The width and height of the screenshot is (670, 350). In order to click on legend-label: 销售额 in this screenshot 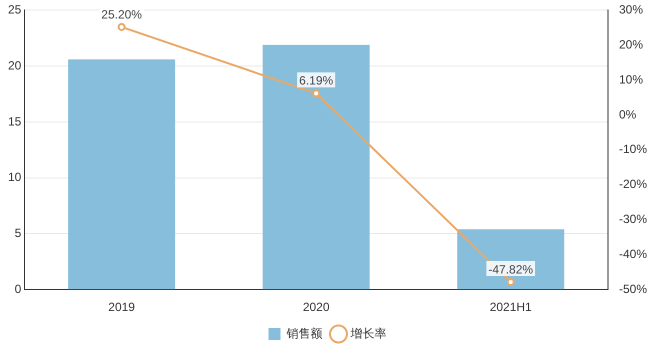, I will do `click(304, 333)`.